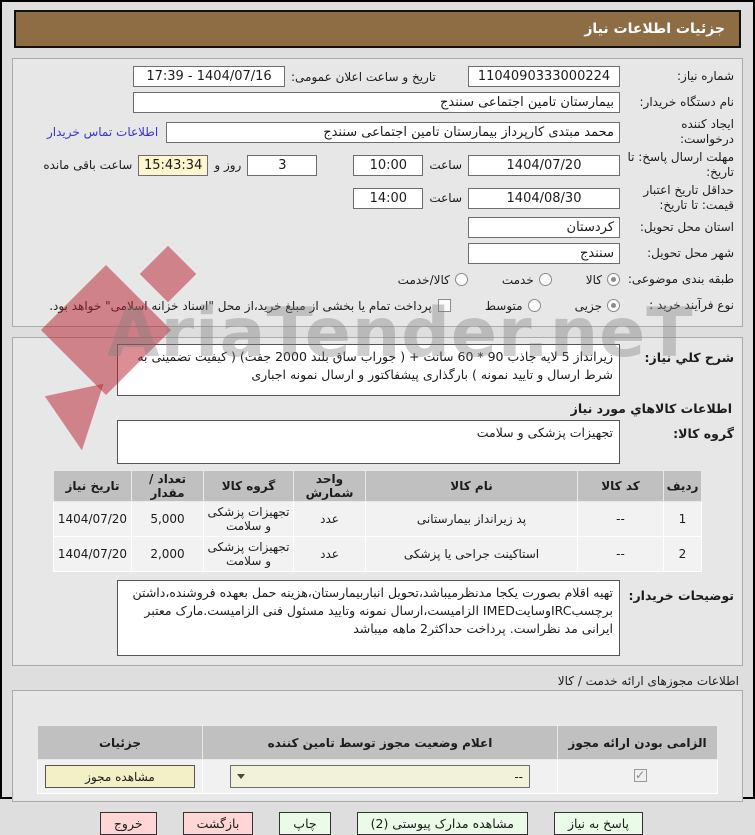  Describe the element at coordinates (707, 131) in the screenshot. I see `request-creator-label: ایجاد کننده درخواست:` at that location.